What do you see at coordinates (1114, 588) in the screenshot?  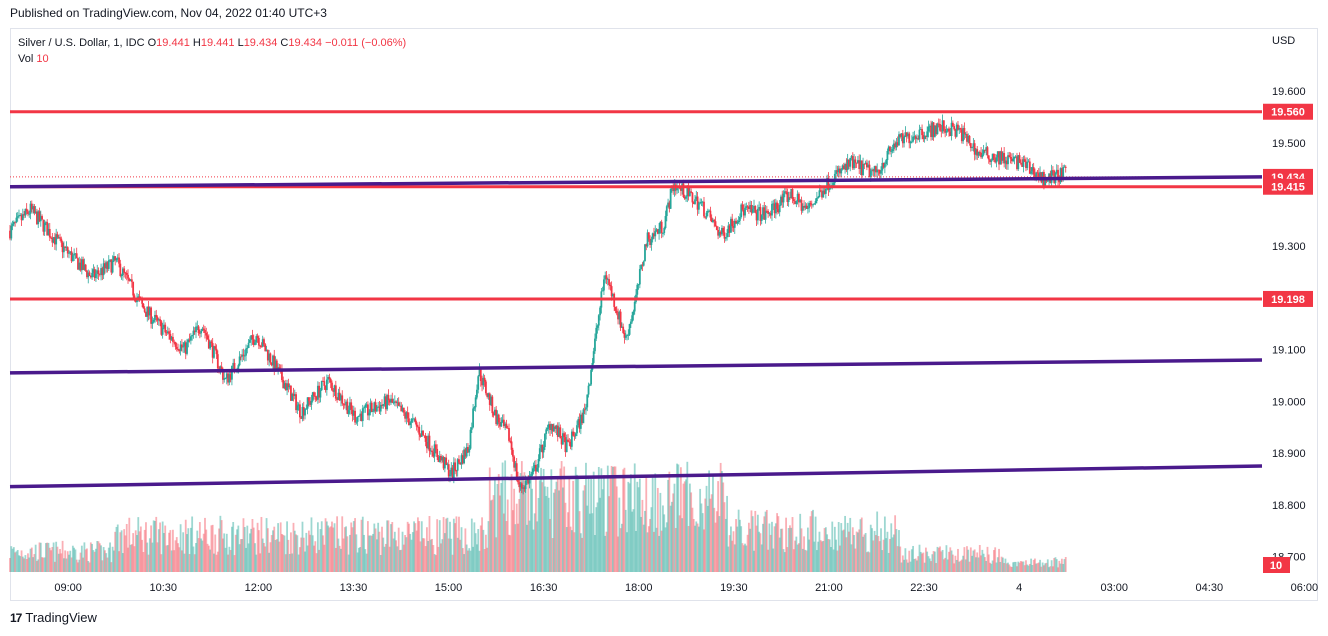 I see `time-tick-label: 03:00` at bounding box center [1114, 588].